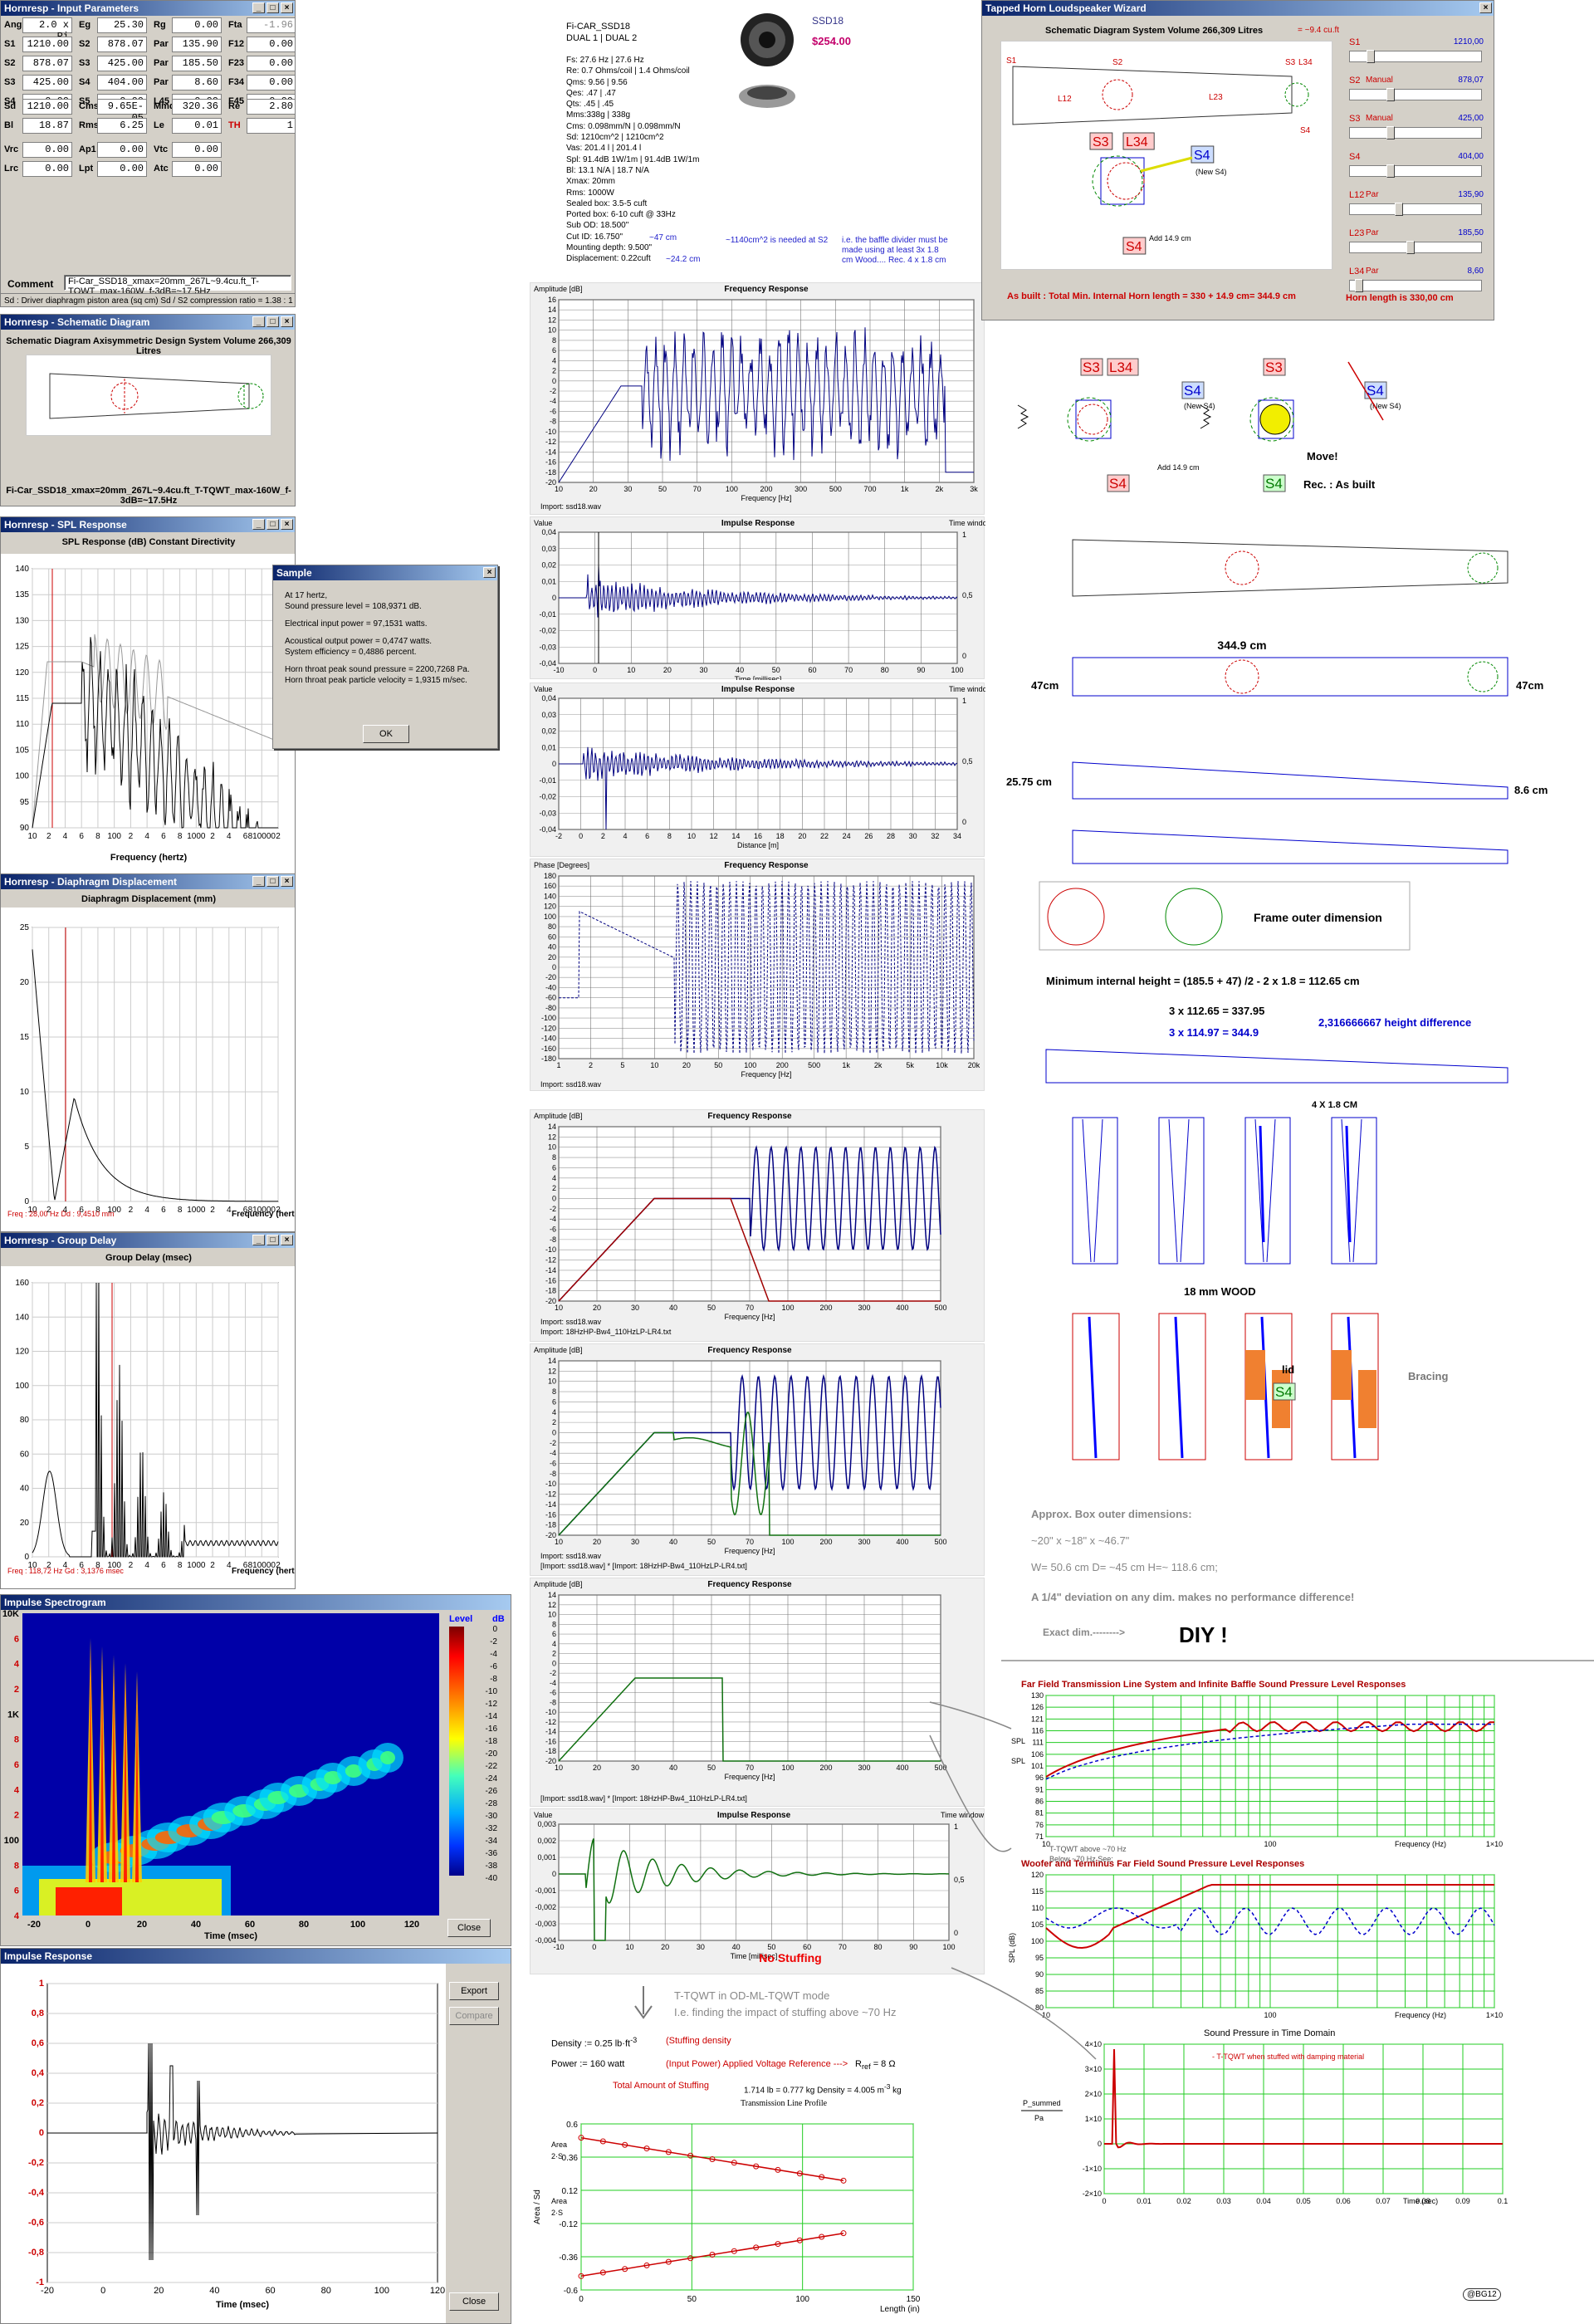 The height and width of the screenshot is (2324, 1594). Describe the element at coordinates (469, 1928) in the screenshot. I see `spectrogram-close-button: Close` at that location.